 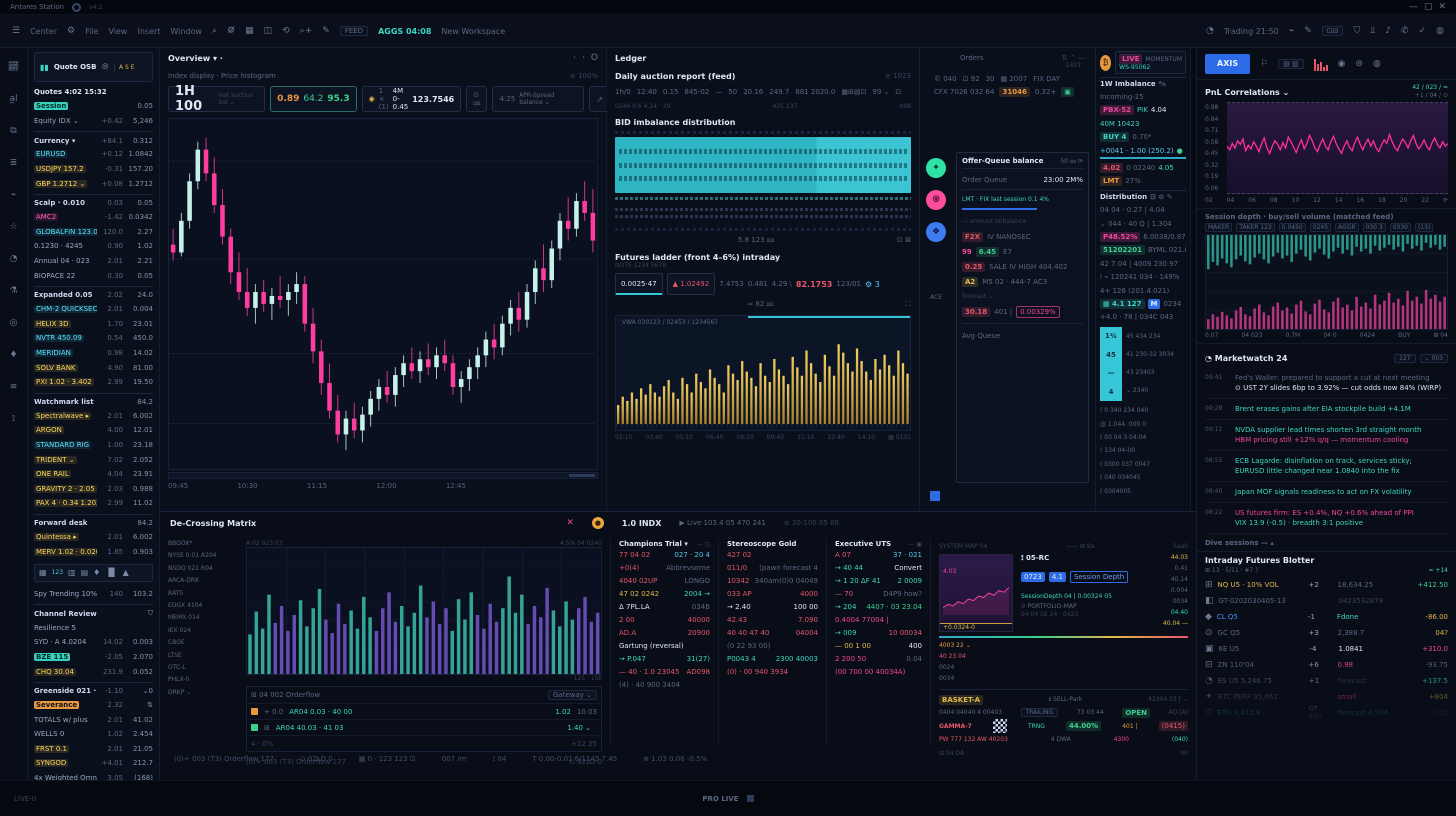 What do you see at coordinates (878, 658) in the screenshot?
I see `mover-row: 2 200 50 0.04` at bounding box center [878, 658].